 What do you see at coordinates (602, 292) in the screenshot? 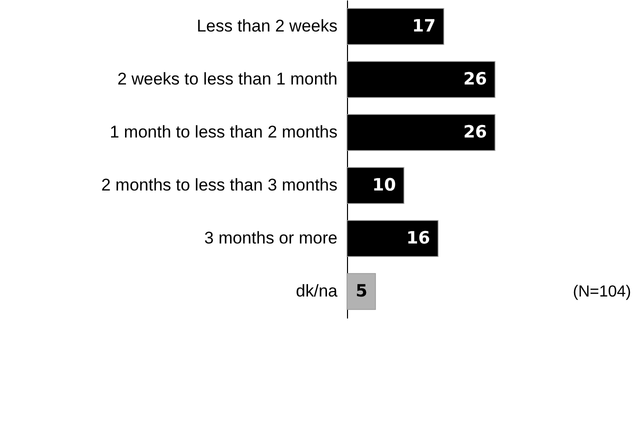
I see `text: (N=104)` at bounding box center [602, 292].